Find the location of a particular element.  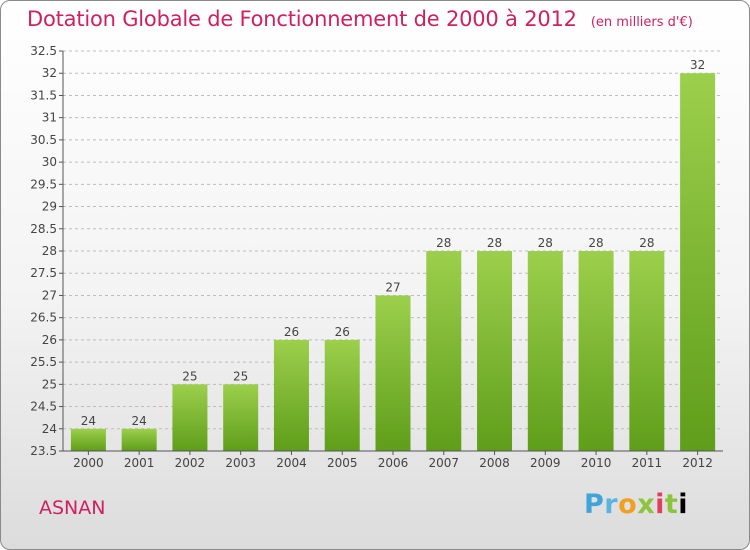

x-tick-label: 2008 is located at coordinates (494, 463).